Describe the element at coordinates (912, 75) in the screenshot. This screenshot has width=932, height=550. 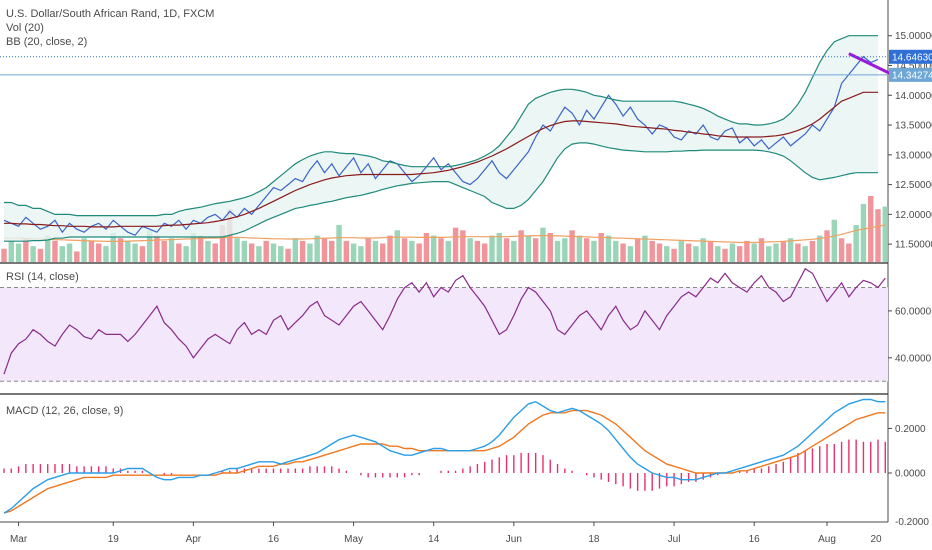
I see `level-value: 14.34274` at that location.